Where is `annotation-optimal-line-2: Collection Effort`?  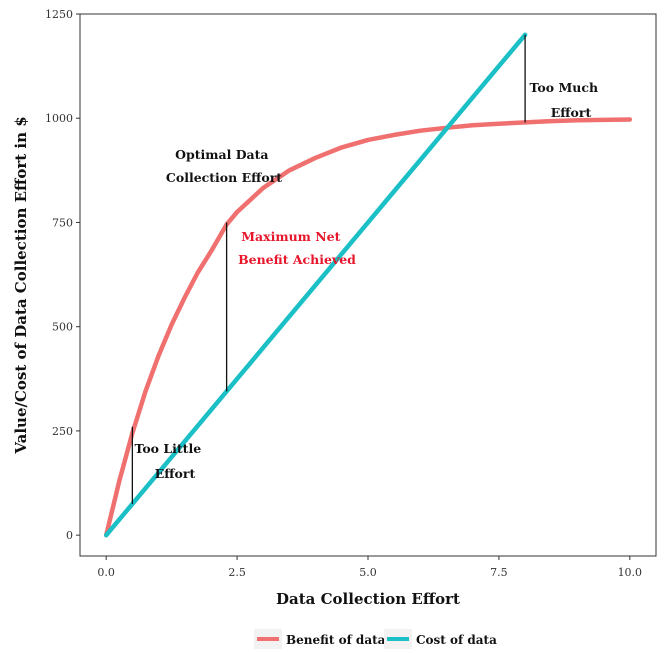 annotation-optimal-line-2: Collection Effort is located at coordinates (224, 177).